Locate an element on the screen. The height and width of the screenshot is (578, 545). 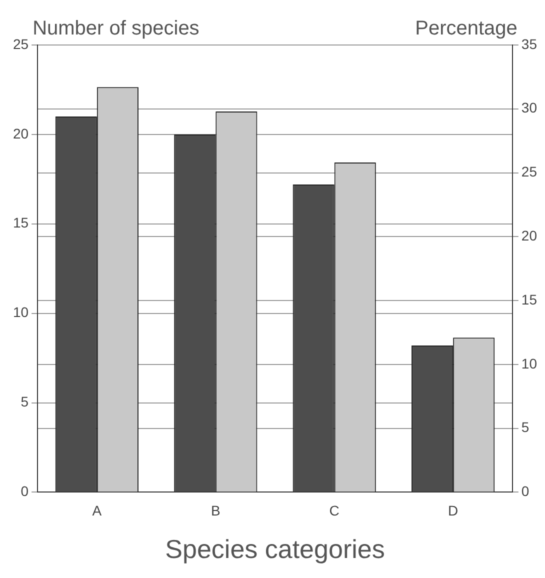
y2-tick-label: 15 is located at coordinates (529, 299).